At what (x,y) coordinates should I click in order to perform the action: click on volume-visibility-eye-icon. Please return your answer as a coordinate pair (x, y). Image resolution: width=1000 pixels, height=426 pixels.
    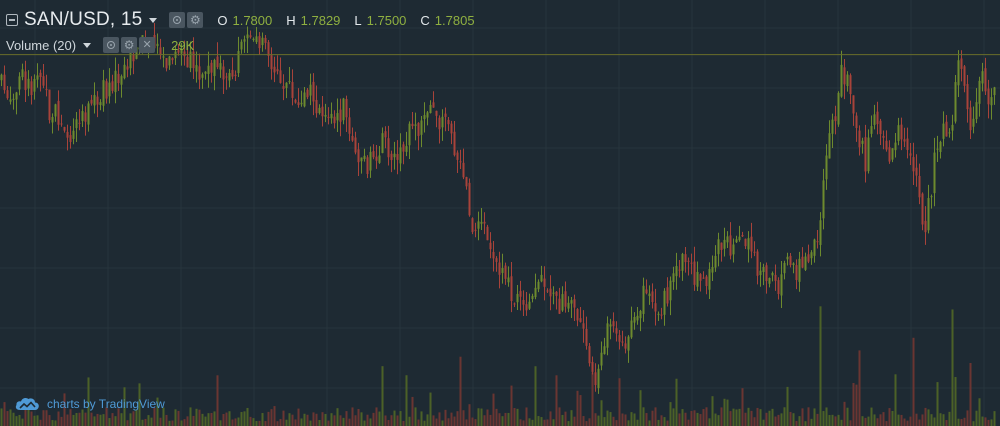
    Looking at the image, I should click on (111, 45).